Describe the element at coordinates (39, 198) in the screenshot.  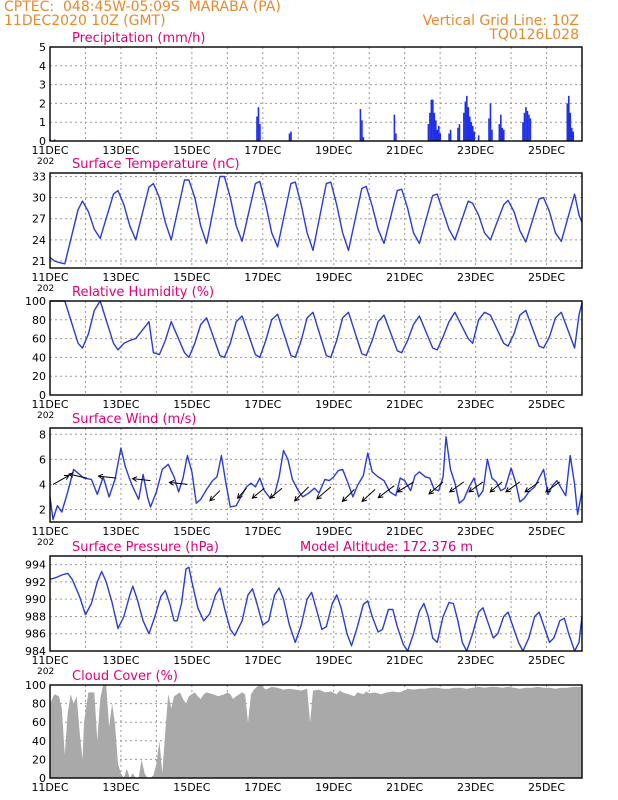
I see `y-tick-label: 30` at that location.